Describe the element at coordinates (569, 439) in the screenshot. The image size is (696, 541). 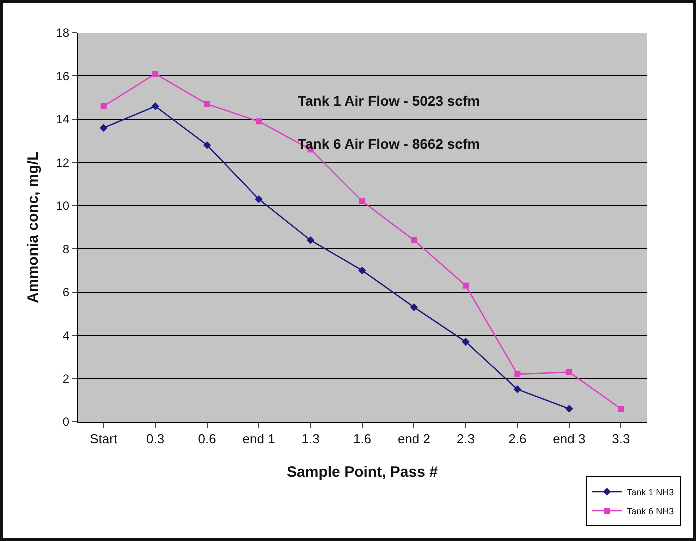
I see `x-tick-label: end 3` at that location.